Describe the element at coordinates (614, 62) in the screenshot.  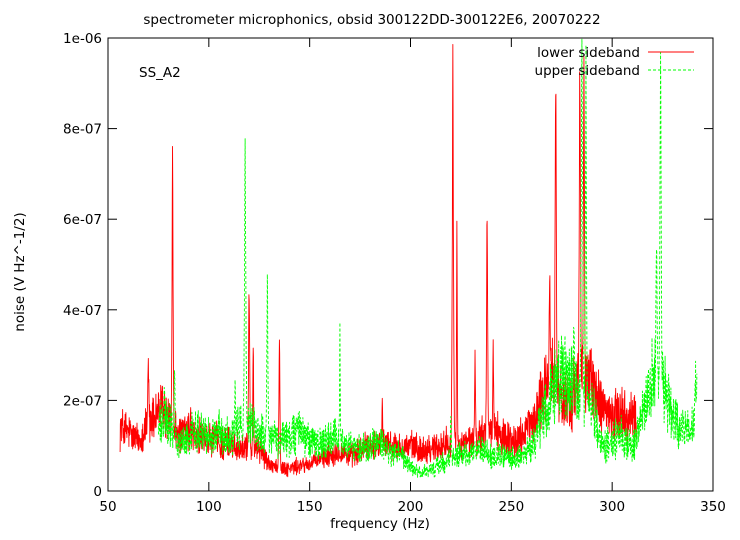
I see `legend: lower sideband upper sideband` at that location.